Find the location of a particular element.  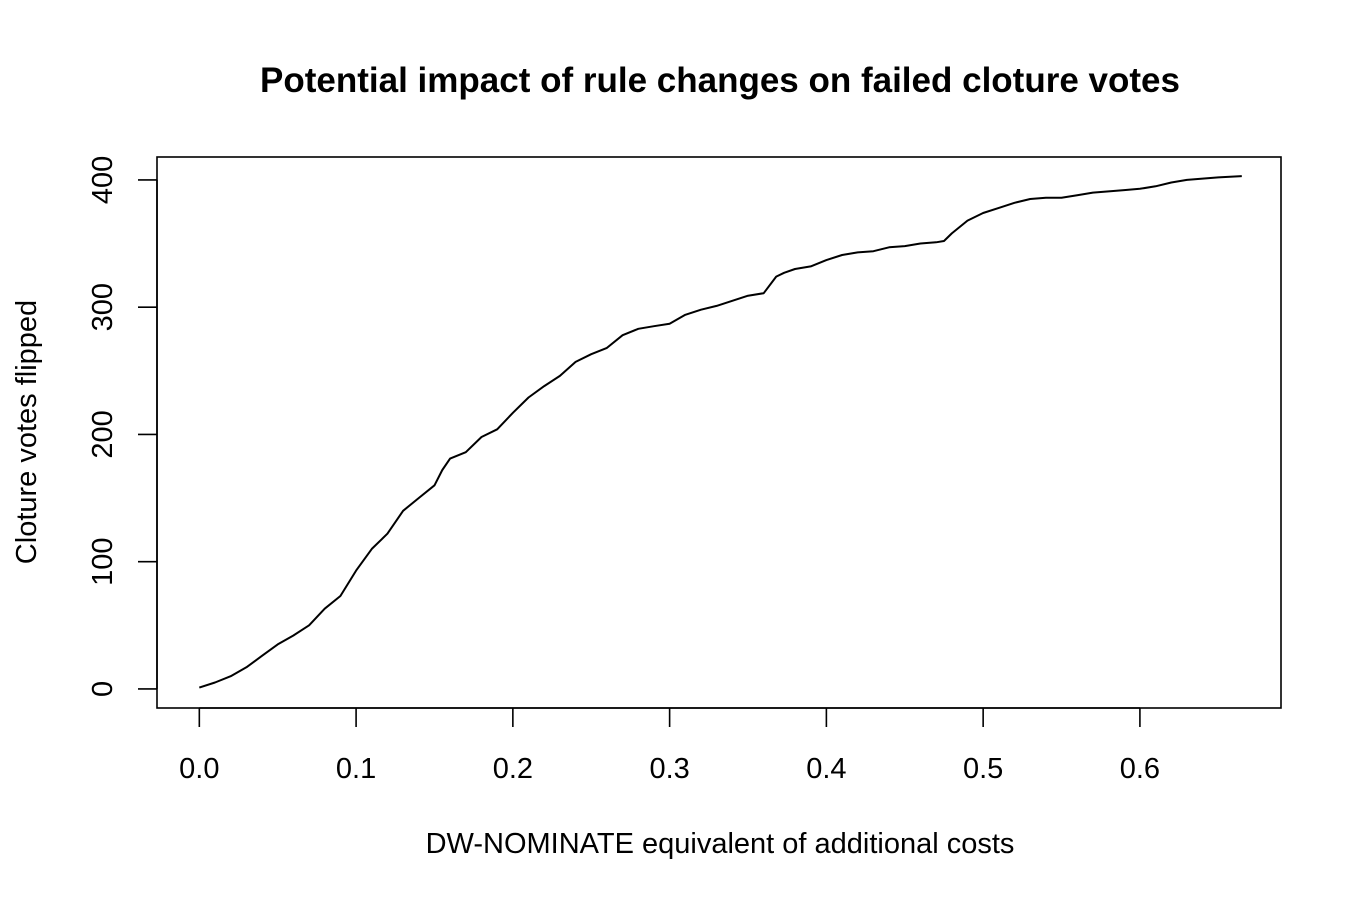

x-tick-label: 0.4 is located at coordinates (826, 769).